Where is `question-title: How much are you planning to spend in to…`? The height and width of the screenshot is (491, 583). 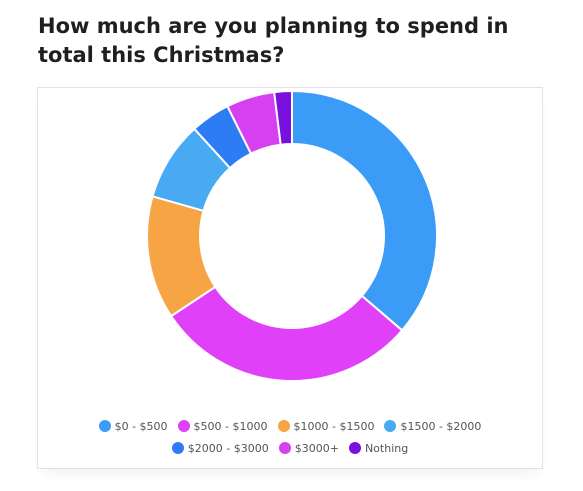 question-title: How much are you planning to spend in to… is located at coordinates (273, 40).